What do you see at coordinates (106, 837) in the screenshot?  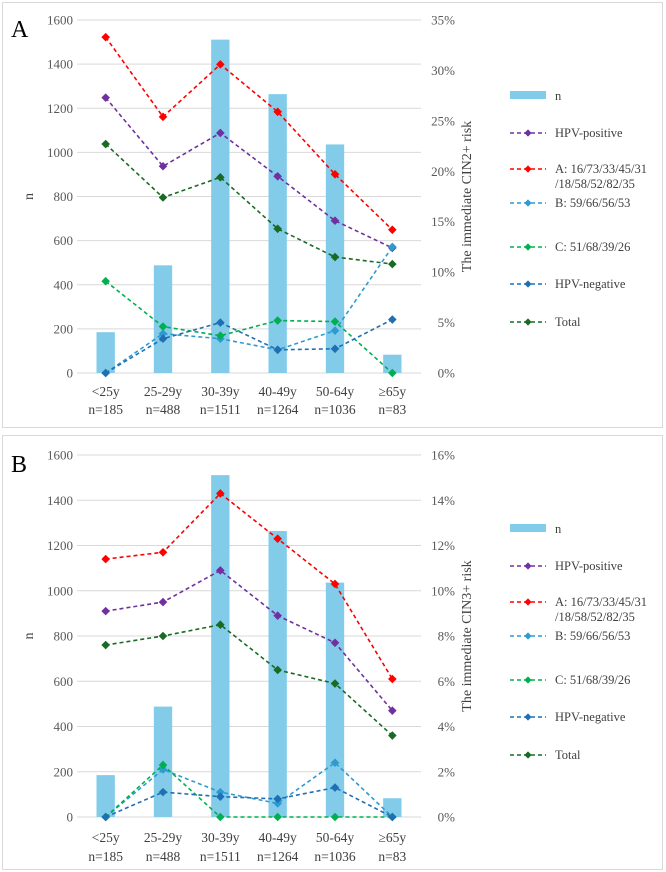 I see `x-category-label: <25y` at bounding box center [106, 837].